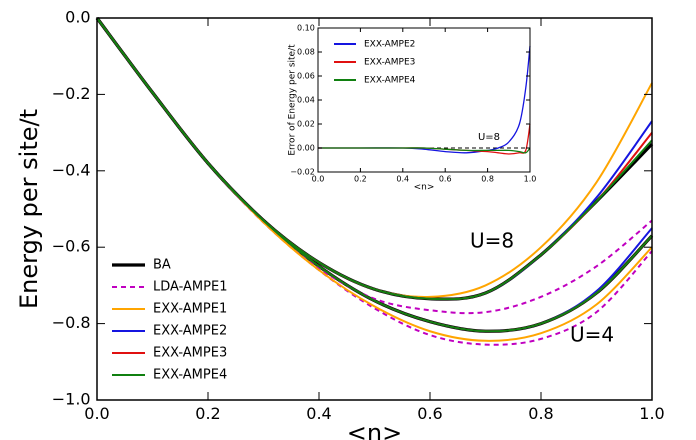 This screenshot has height=440, width=696. I want to click on y-tick-label: −1.0, so click(71, 399).